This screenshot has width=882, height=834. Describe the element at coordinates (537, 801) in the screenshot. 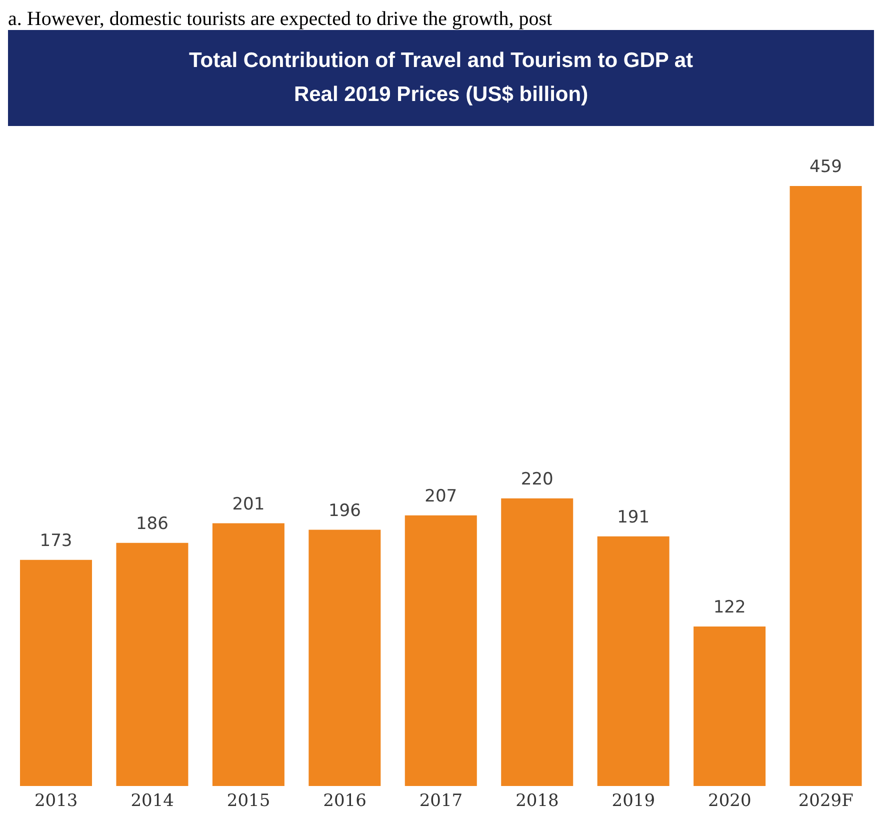

I see `x-tick-label: 2018` at that location.